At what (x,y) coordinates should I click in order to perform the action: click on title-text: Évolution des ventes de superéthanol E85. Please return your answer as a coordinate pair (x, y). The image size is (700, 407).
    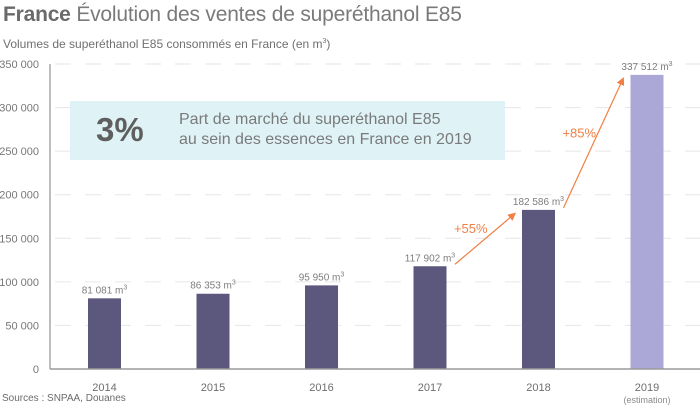
    Looking at the image, I should click on (269, 14).